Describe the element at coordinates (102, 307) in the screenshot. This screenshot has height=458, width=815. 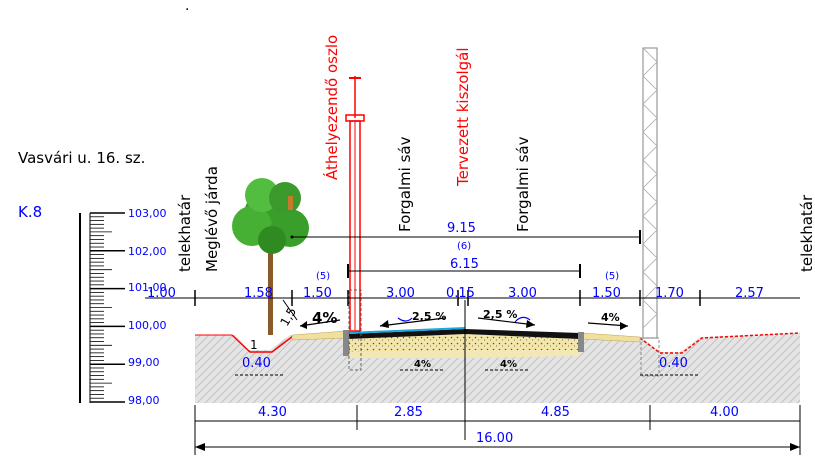
I see `elevation-scale` at that location.